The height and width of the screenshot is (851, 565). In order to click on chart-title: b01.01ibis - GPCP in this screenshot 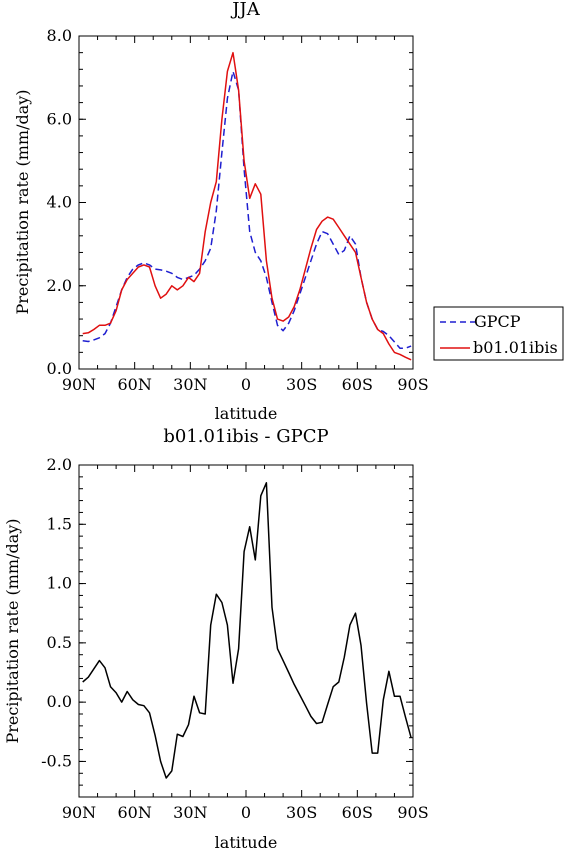, I will do `click(245, 436)`.